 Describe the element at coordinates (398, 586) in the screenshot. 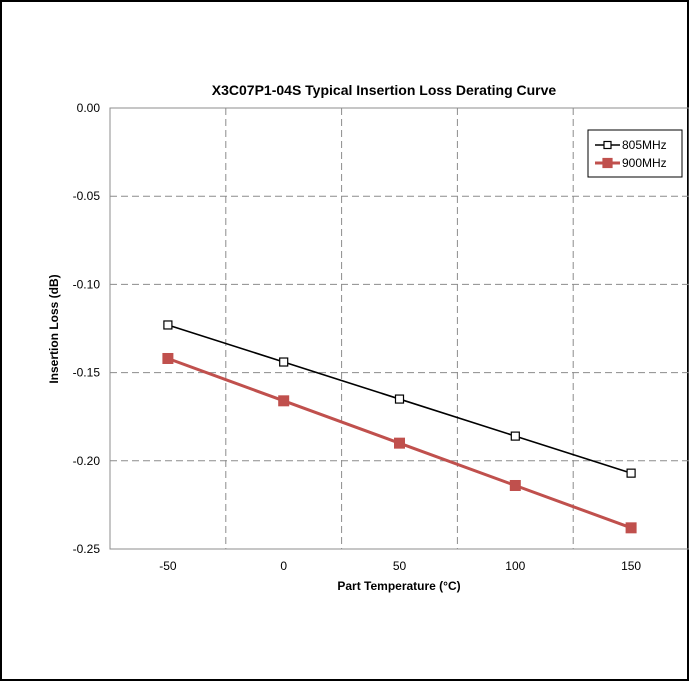

I see `x-axis-label: Part Temperature (°C)` at that location.